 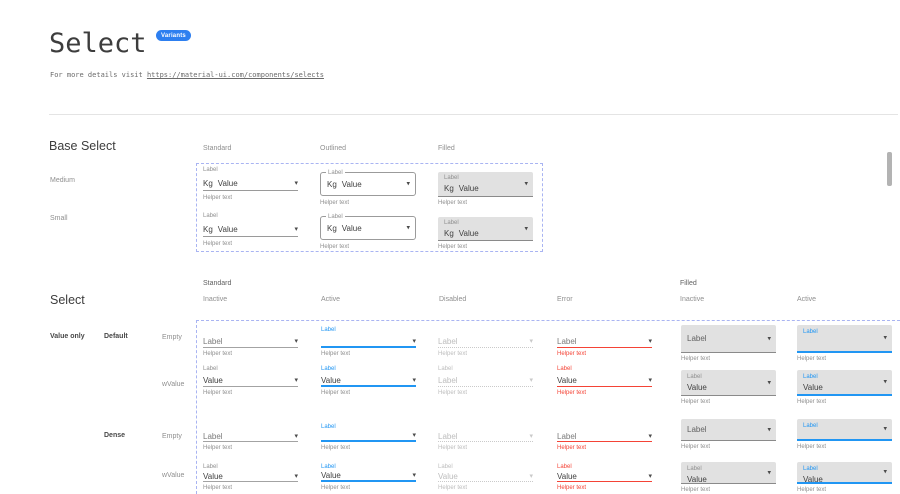 I want to click on header-divider, so click(x=473, y=114).